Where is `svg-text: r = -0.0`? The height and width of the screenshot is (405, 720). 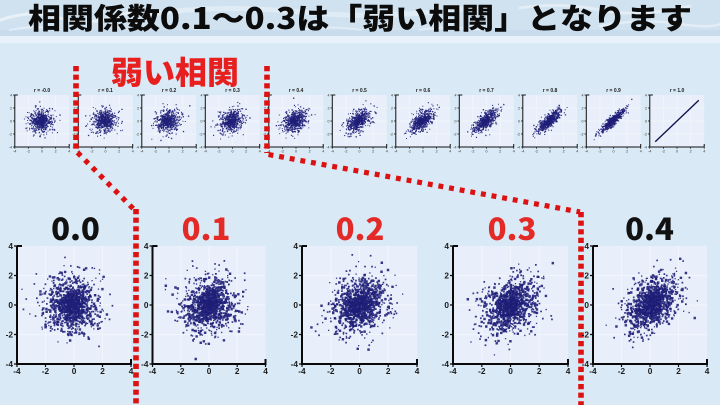 svg-text: r = -0.0 is located at coordinates (42, 91).